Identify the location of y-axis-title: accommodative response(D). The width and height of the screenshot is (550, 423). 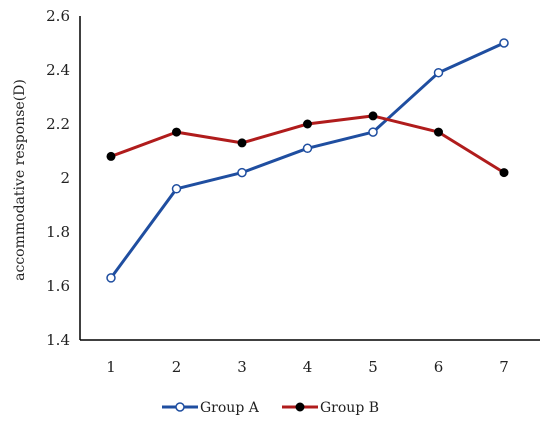
(20, 180).